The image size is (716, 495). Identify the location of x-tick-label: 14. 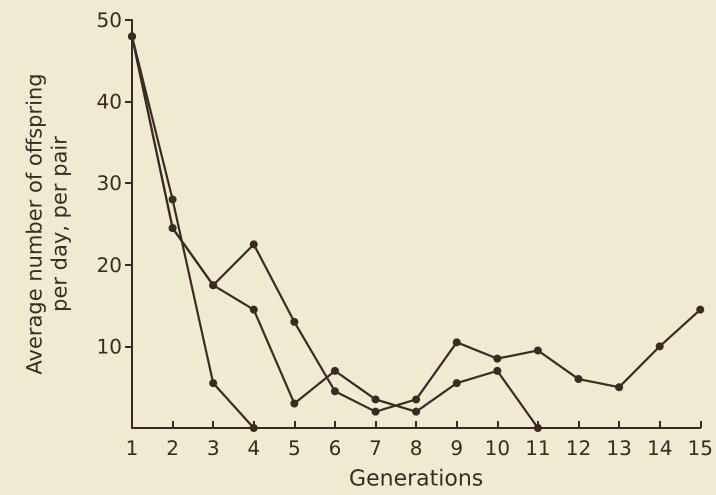
(659, 448).